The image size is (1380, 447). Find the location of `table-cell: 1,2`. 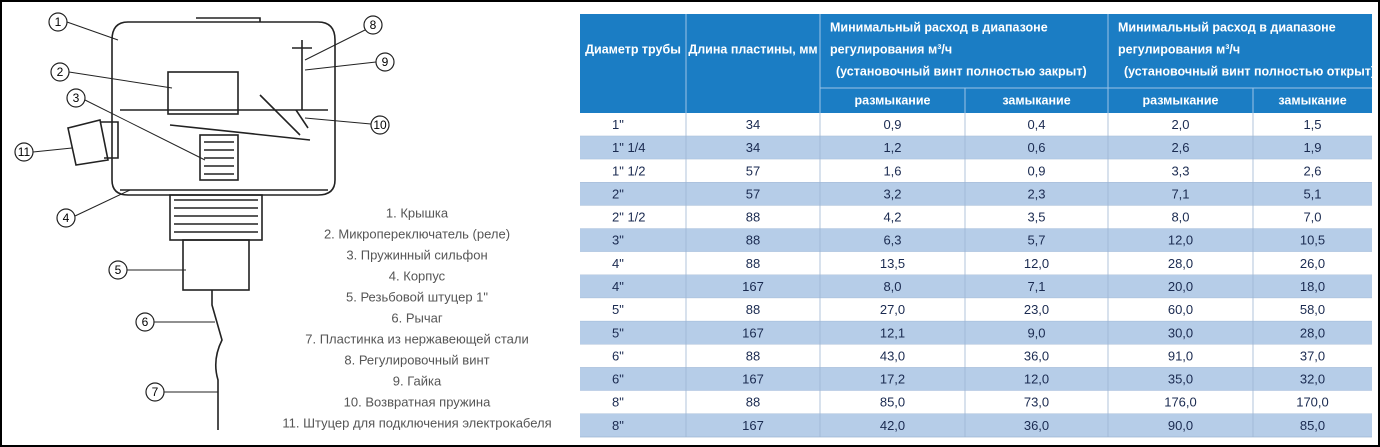

table-cell: 1,2 is located at coordinates (892, 147).